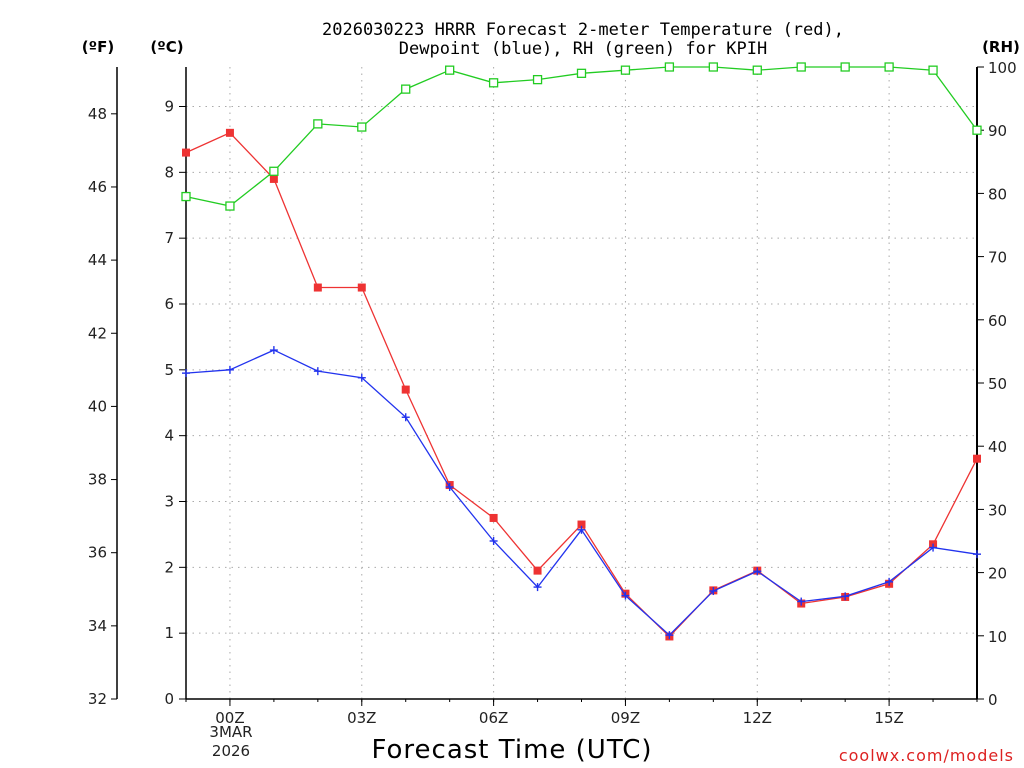 This screenshot has width=1024, height=768. Describe the element at coordinates (997, 447) in the screenshot. I see `rh-tick-label: 40` at that location.